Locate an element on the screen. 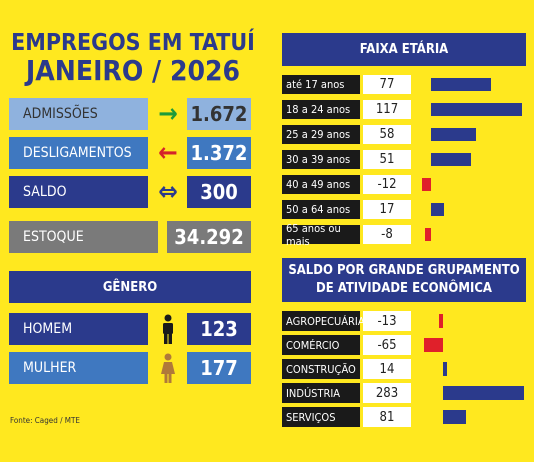 The width and height of the screenshot is (534, 462). faixa-row-label: 65 anos ou mais is located at coordinates (321, 235).